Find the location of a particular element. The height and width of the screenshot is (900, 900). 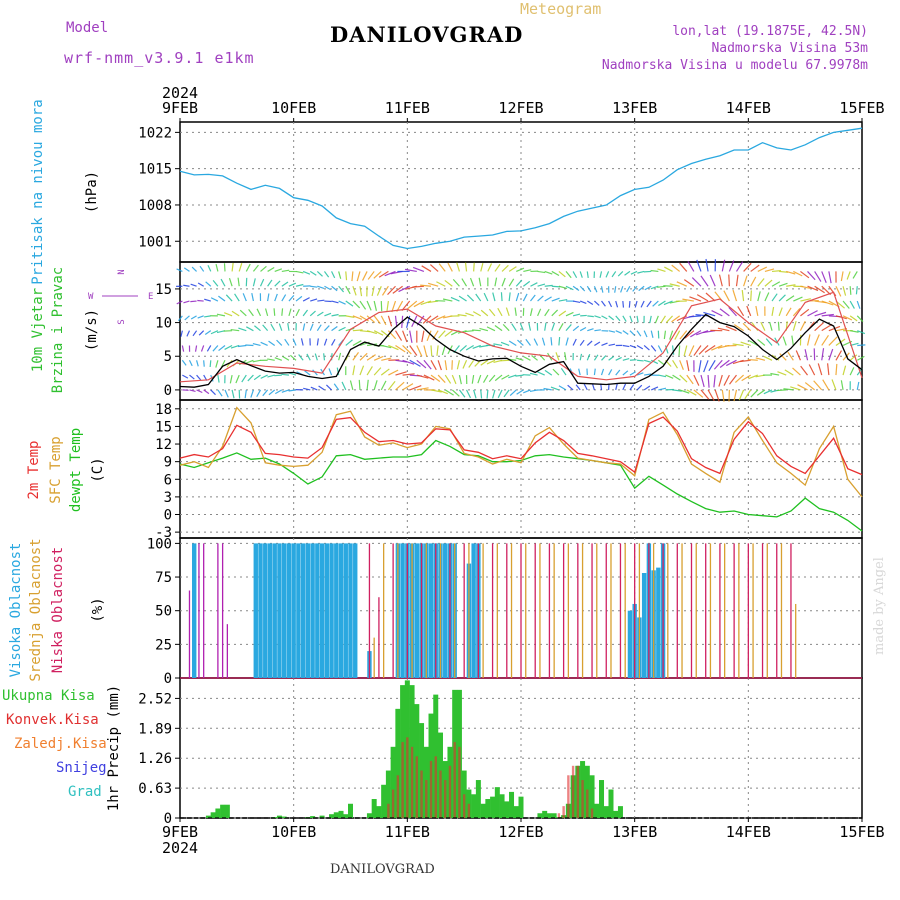

bottom-day-label: 14FEB is located at coordinates (748, 832).